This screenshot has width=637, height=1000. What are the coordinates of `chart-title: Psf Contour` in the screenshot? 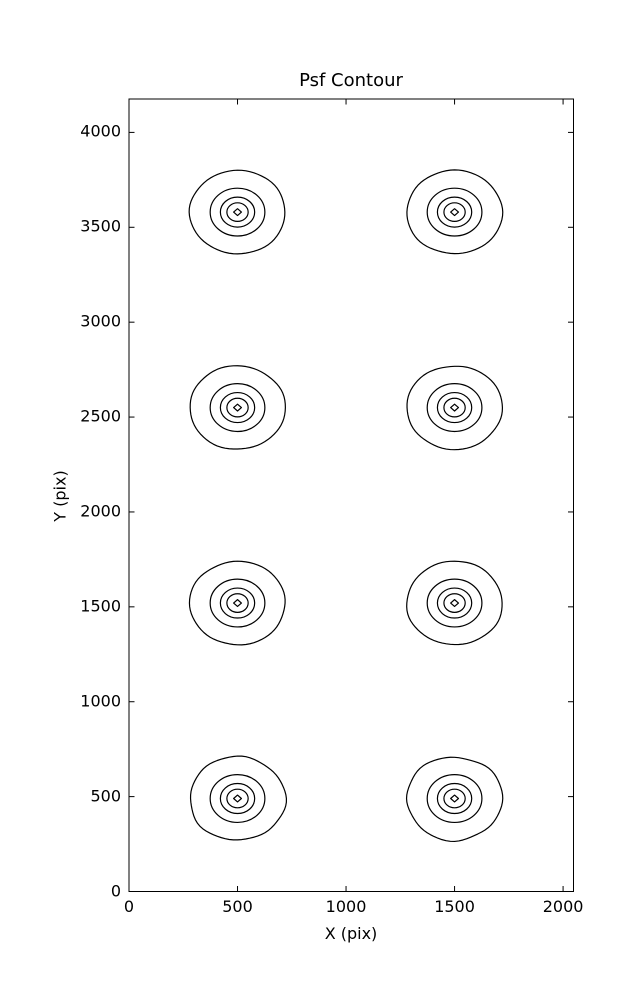 It's located at (351, 80).